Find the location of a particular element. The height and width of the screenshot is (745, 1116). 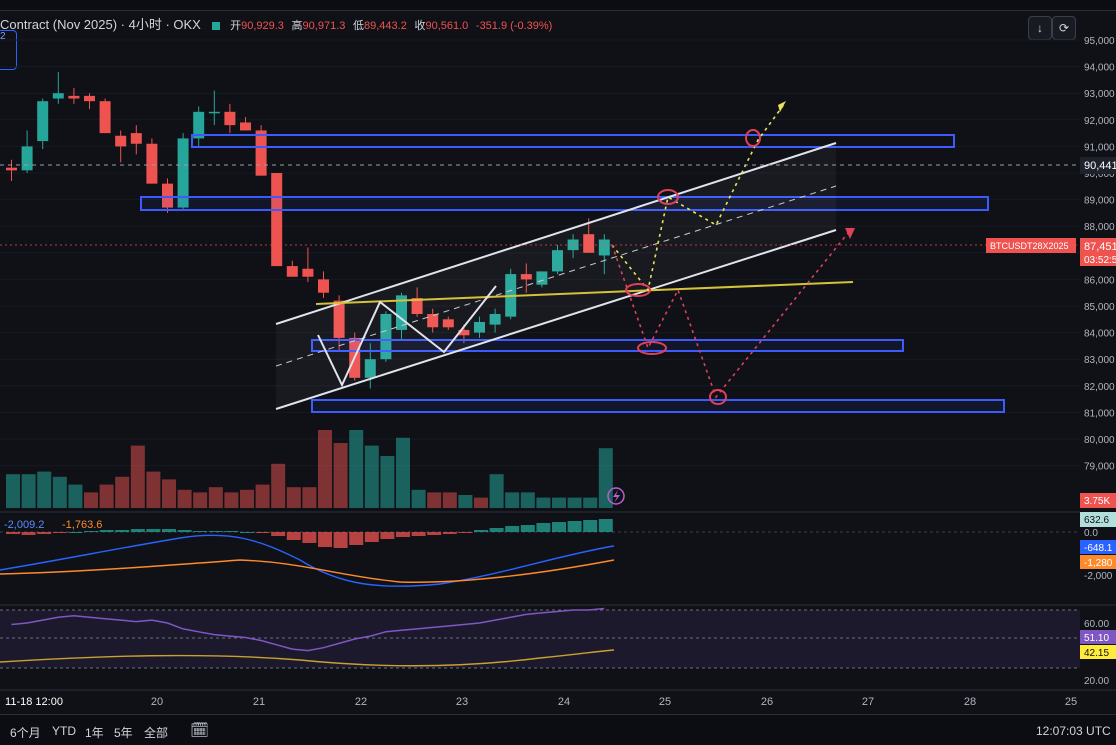

market-status-dot is located at coordinates (216, 25).